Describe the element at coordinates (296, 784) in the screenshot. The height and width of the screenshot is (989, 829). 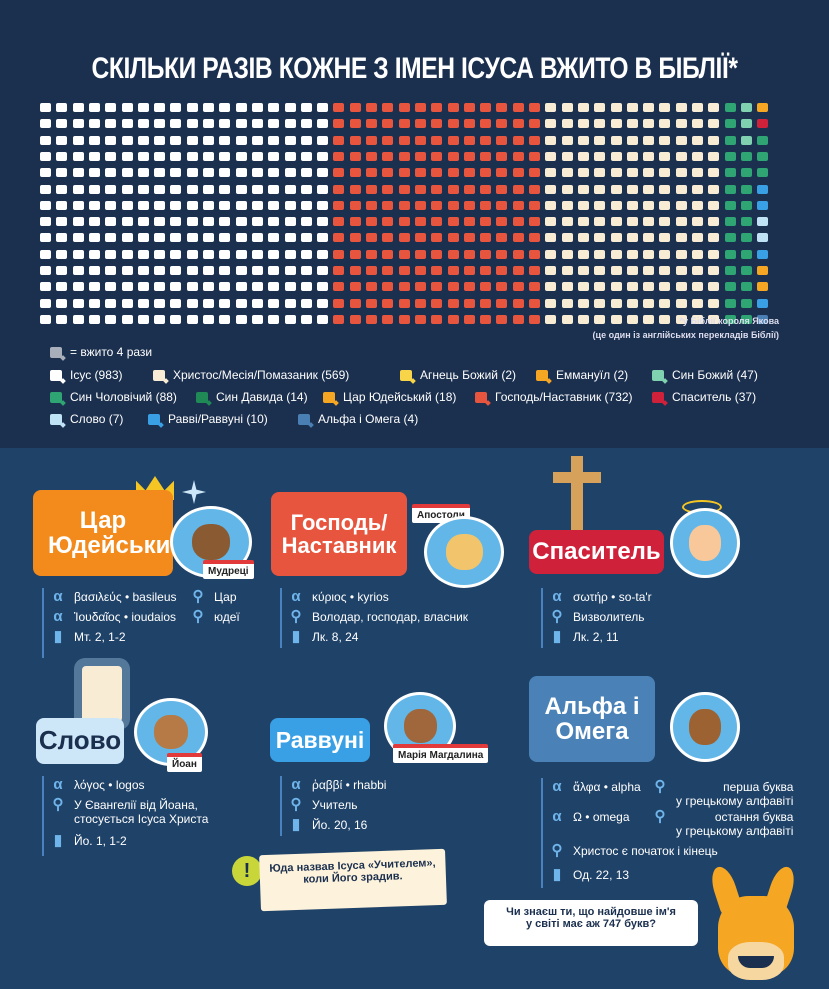
I see `alpha-icon: α` at that location.